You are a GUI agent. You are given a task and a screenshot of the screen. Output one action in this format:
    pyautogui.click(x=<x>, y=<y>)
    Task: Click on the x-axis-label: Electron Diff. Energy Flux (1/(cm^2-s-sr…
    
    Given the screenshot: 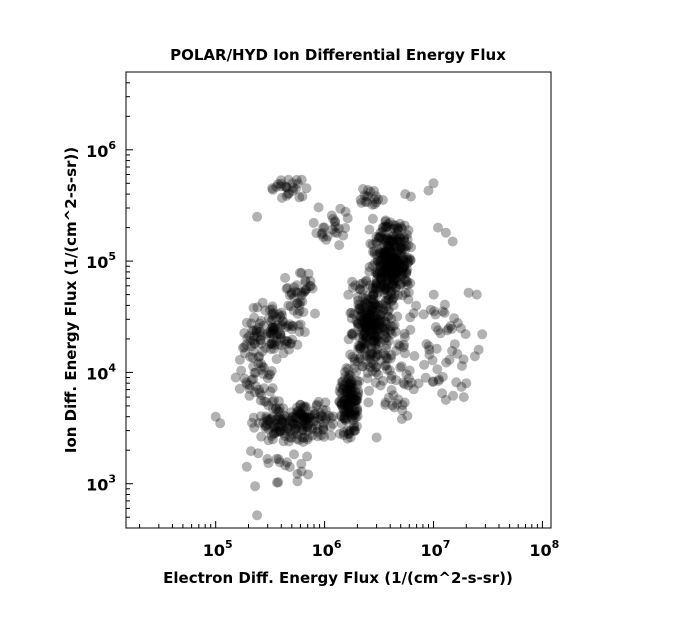 What is the action you would take?
    pyautogui.click(x=338, y=578)
    